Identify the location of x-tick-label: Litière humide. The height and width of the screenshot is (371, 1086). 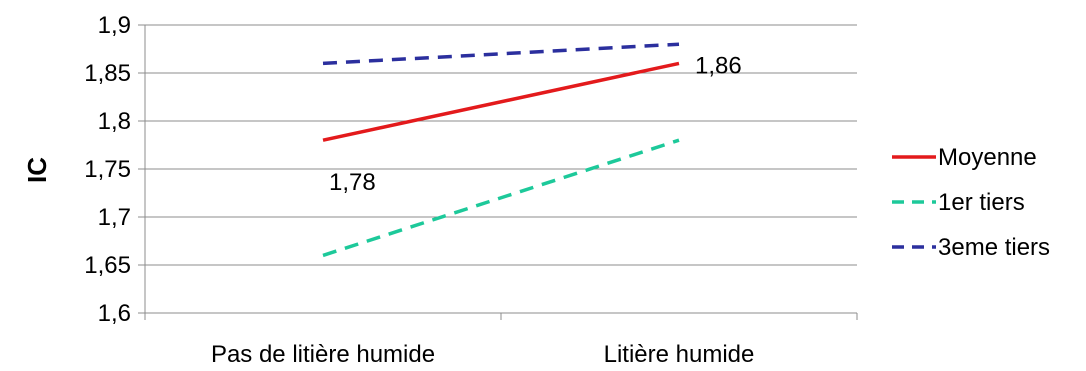
(679, 354).